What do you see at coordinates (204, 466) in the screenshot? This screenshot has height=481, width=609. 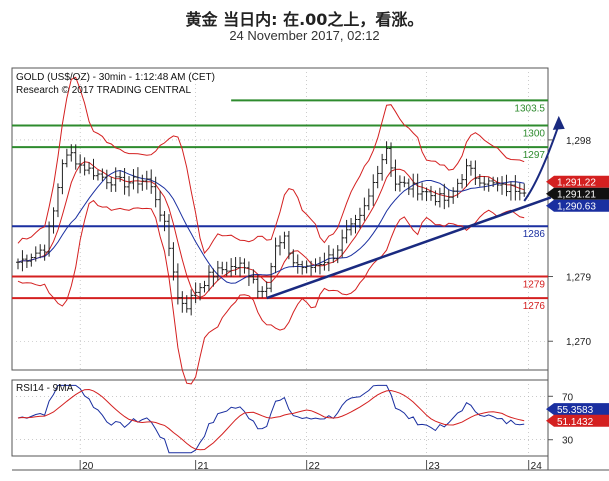 I see `time-tick-label: 21` at bounding box center [204, 466].